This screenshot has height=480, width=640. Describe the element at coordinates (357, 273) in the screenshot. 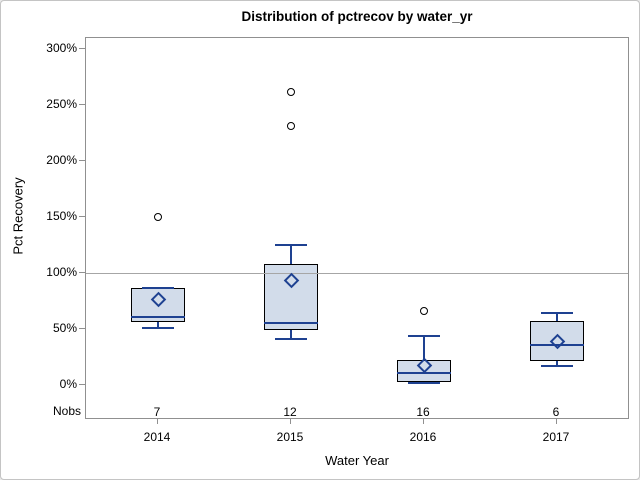

I see `reference-line` at that location.